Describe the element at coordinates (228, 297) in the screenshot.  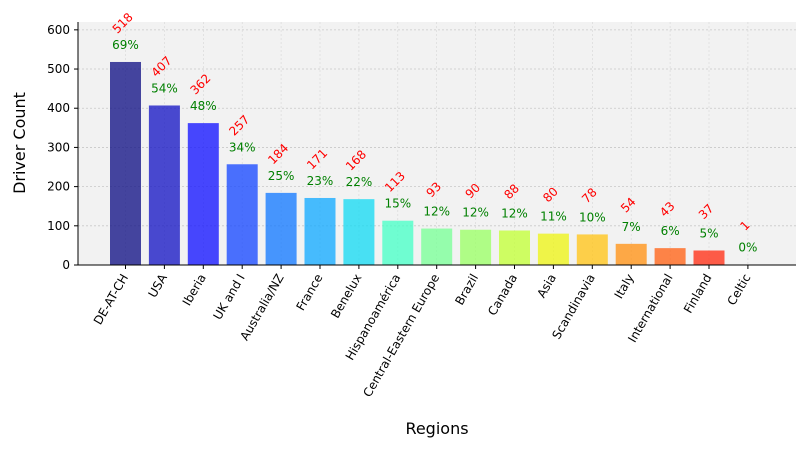
I see `x-tick-label: UK and I` at that location.